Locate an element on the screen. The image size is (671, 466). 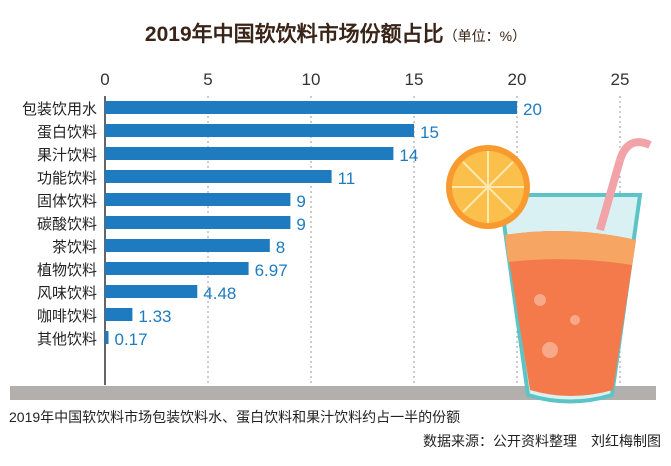
category-label: 功能饮料 is located at coordinates (67, 178).